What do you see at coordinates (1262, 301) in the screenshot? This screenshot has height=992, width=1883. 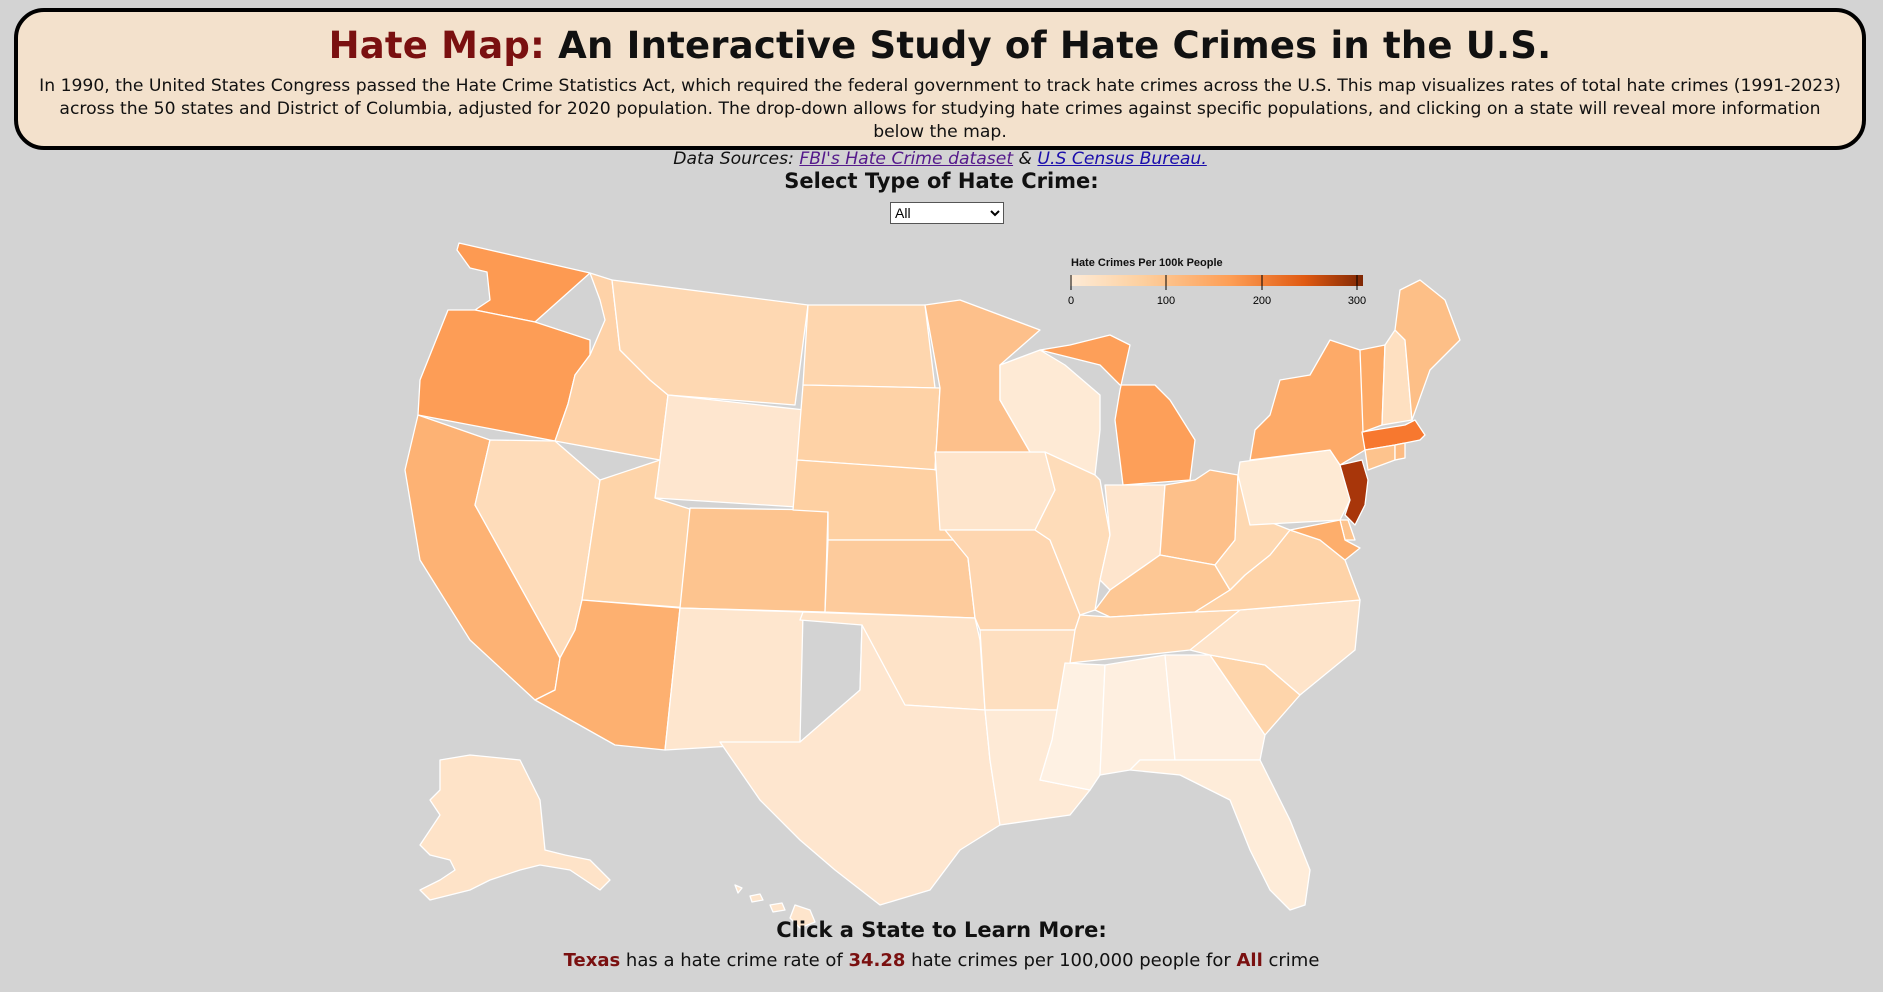 I see `legend-tick-label-200: 200` at bounding box center [1262, 301].